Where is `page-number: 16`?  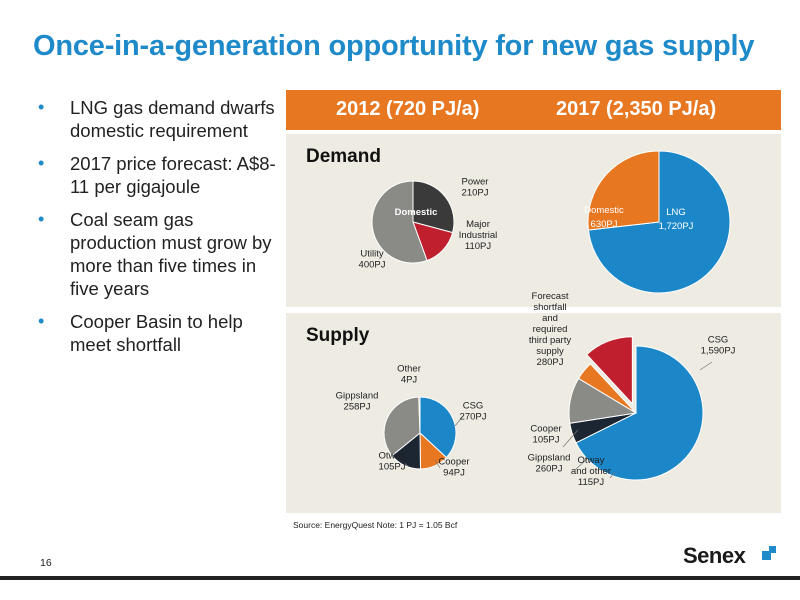 page-number: 16 is located at coordinates (46, 563).